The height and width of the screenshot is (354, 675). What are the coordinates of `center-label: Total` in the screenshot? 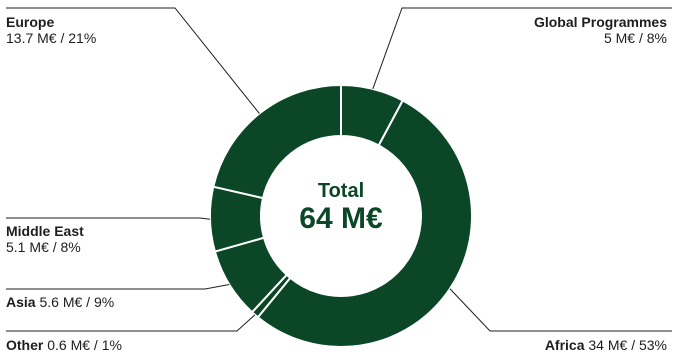 It's located at (341, 191).